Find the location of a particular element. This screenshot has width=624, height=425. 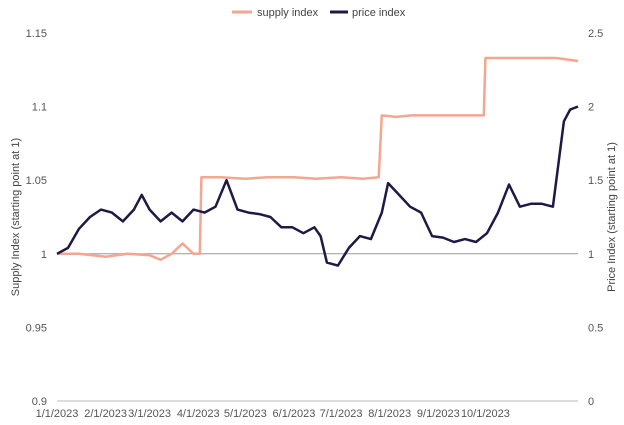

left-tick-label: 0.95 is located at coordinates (36, 328).